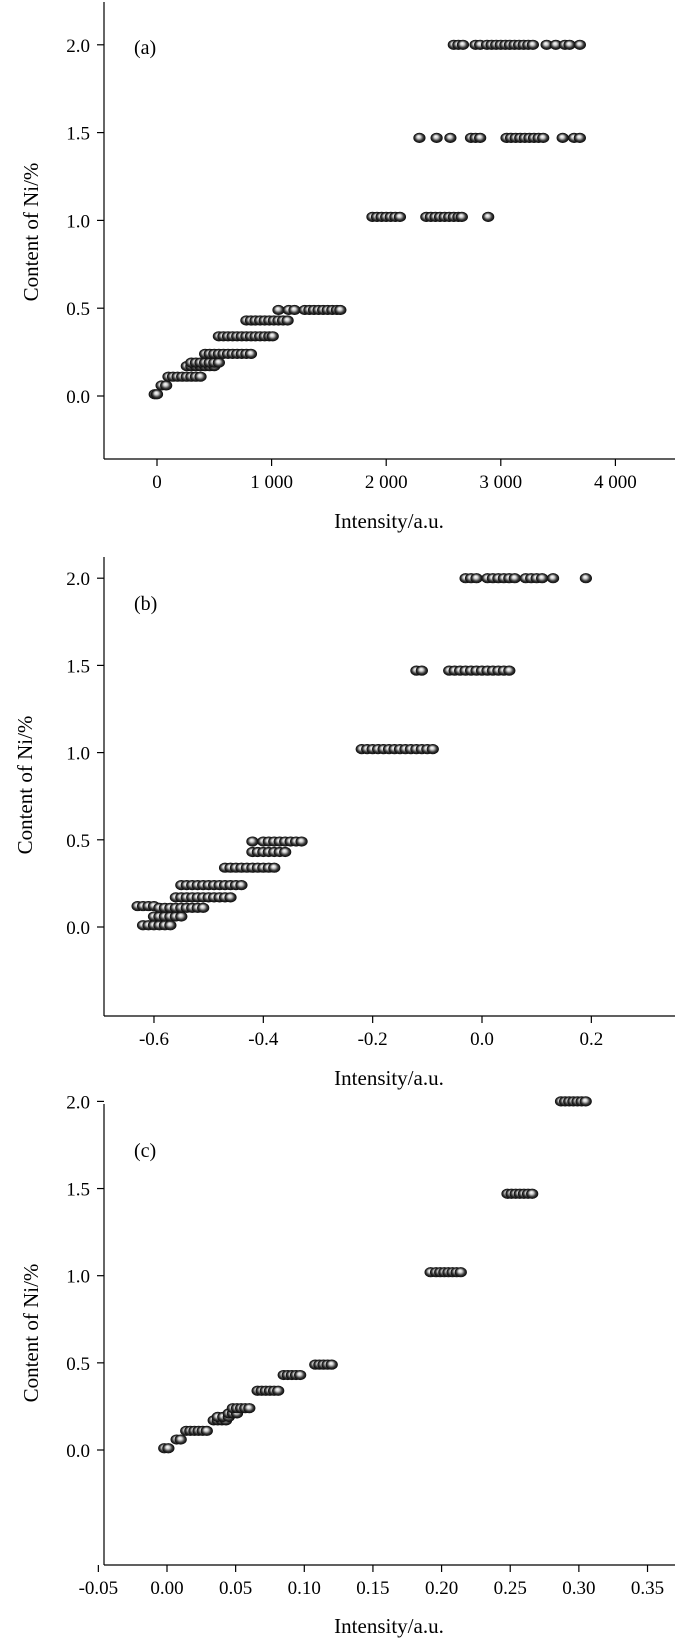 This screenshot has width=700, height=1643. What do you see at coordinates (647, 1588) in the screenshot?
I see `x-tick-label: 0.35` at bounding box center [647, 1588].